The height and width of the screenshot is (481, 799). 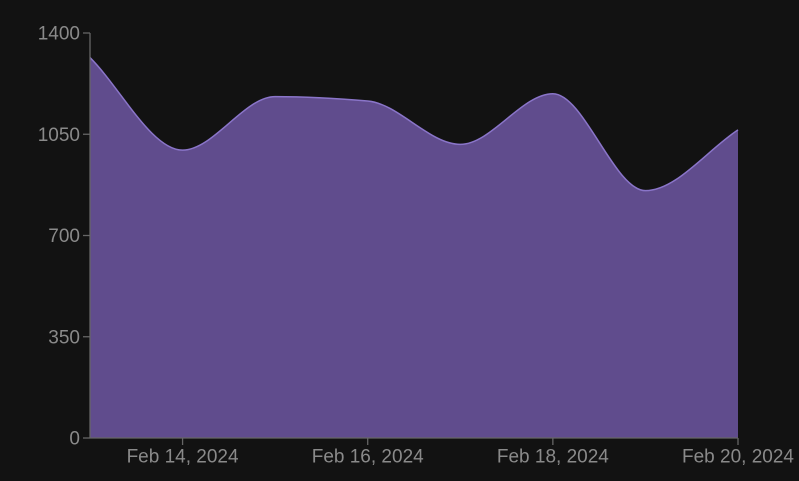 I want to click on x-tick-label: Feb 20, 2024, so click(x=738, y=457).